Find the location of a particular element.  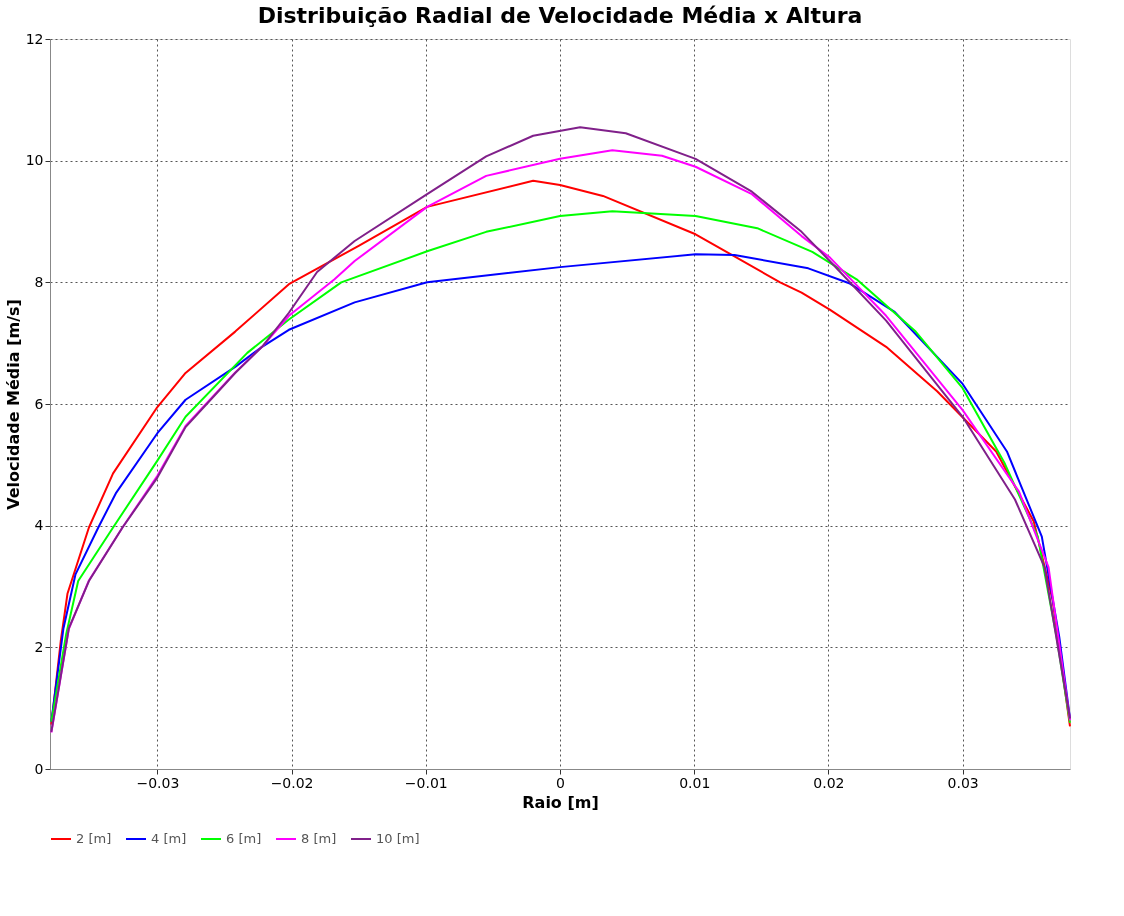

x-tick-label: 0.01 is located at coordinates (695, 782).